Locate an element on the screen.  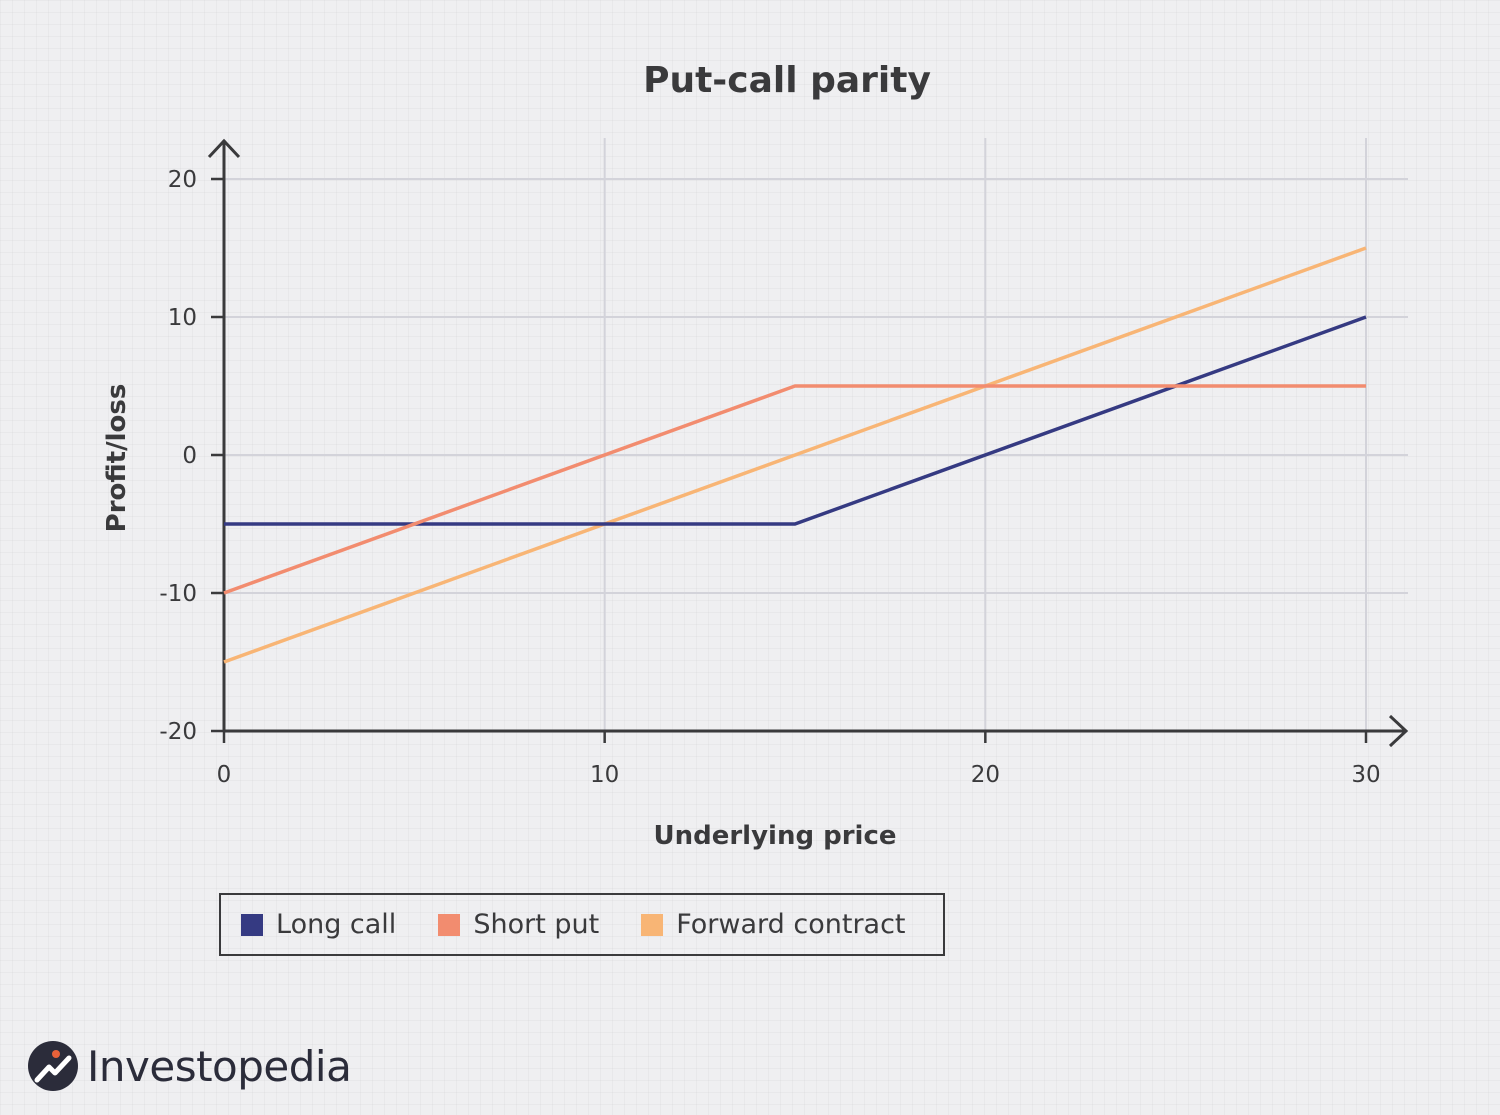
legend-item-forward-contract: Forward contract is located at coordinates (773, 924).